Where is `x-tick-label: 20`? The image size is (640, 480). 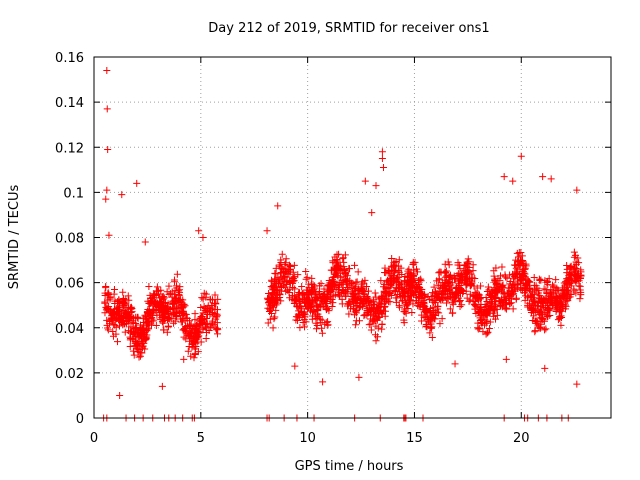
x-tick-label: 20 is located at coordinates (521, 438).